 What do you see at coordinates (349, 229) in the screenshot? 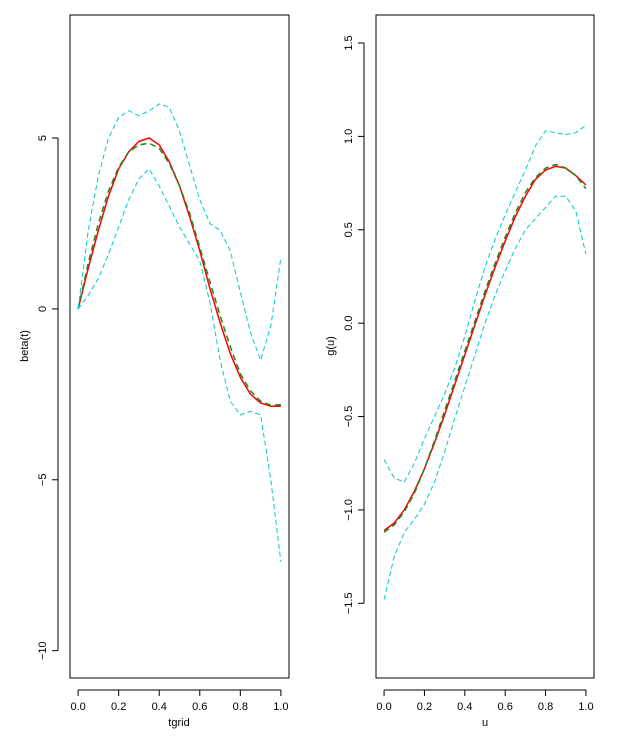
I see `y-tick-label-g: 0.5` at bounding box center [349, 229].